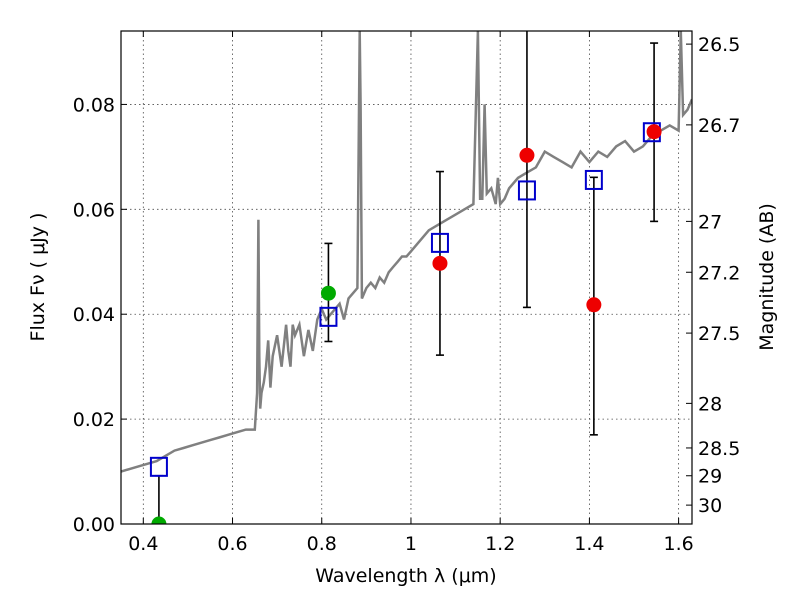 This screenshot has height=600, width=800. Describe the element at coordinates (94, 105) in the screenshot. I see `y-tick-label: 0.08` at that location.